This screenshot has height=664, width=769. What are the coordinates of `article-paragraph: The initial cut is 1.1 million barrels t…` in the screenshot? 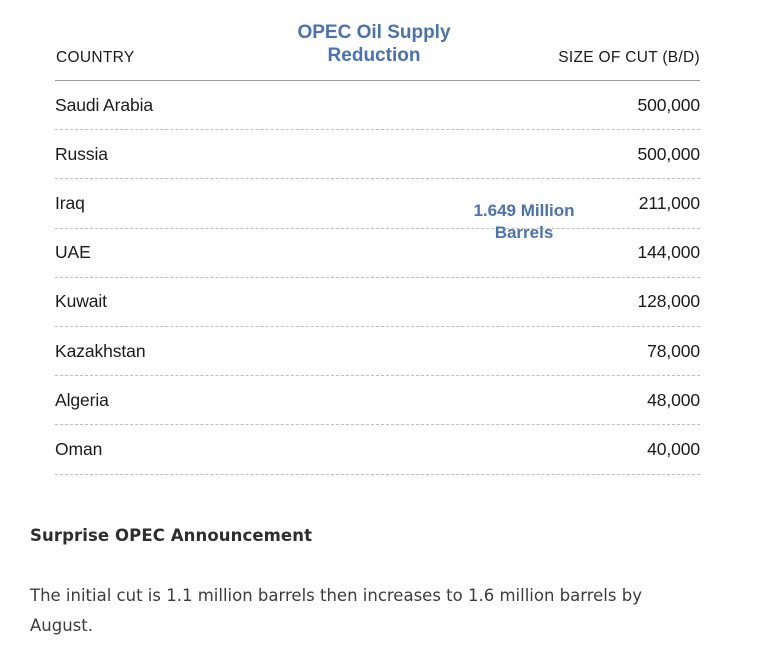 It's located at (336, 610).